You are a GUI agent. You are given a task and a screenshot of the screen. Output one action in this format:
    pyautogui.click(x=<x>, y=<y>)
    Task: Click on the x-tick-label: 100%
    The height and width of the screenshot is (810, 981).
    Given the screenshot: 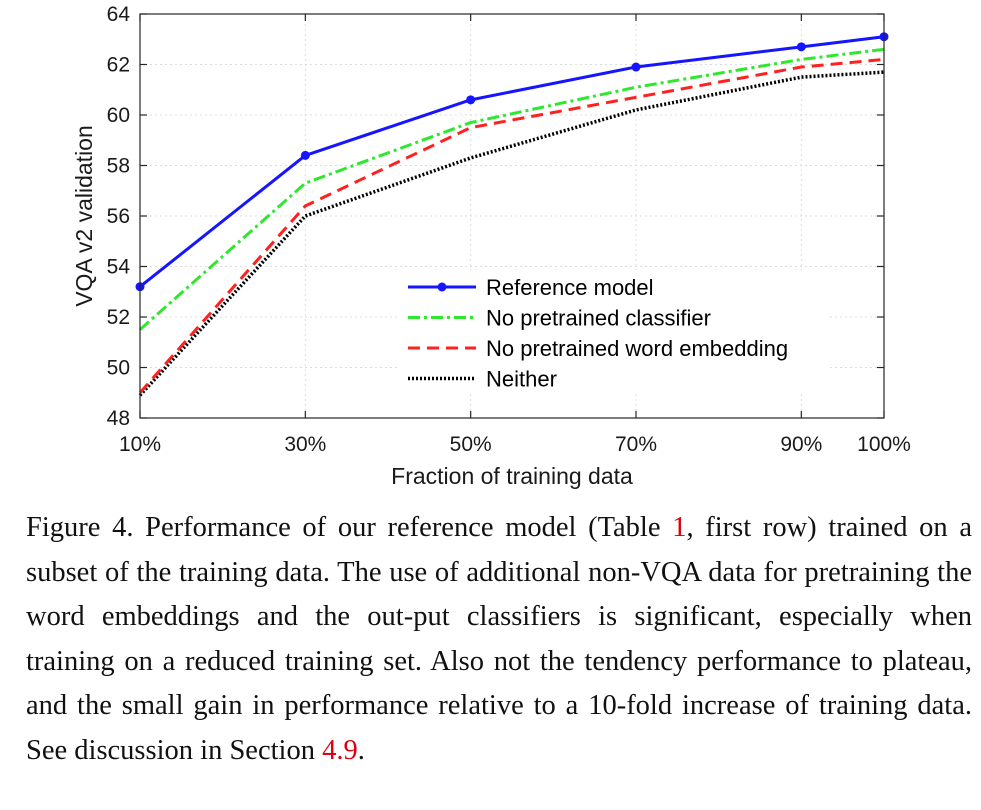 What is the action you would take?
    pyautogui.click(x=884, y=444)
    